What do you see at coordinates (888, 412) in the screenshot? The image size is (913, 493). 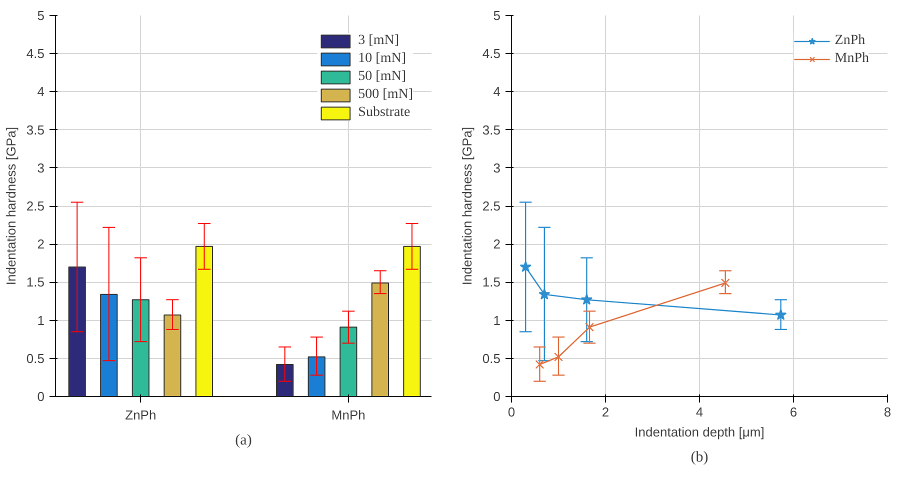 I see `x-tick-label: 8` at bounding box center [888, 412].